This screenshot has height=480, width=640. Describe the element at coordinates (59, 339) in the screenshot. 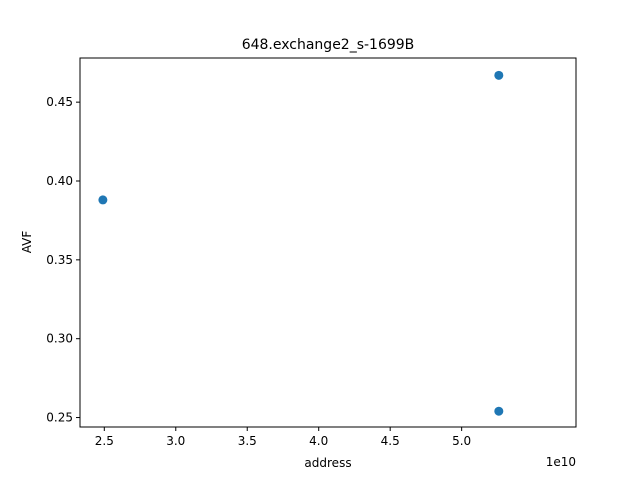

I see `y-tick-label: 0.30` at that location.